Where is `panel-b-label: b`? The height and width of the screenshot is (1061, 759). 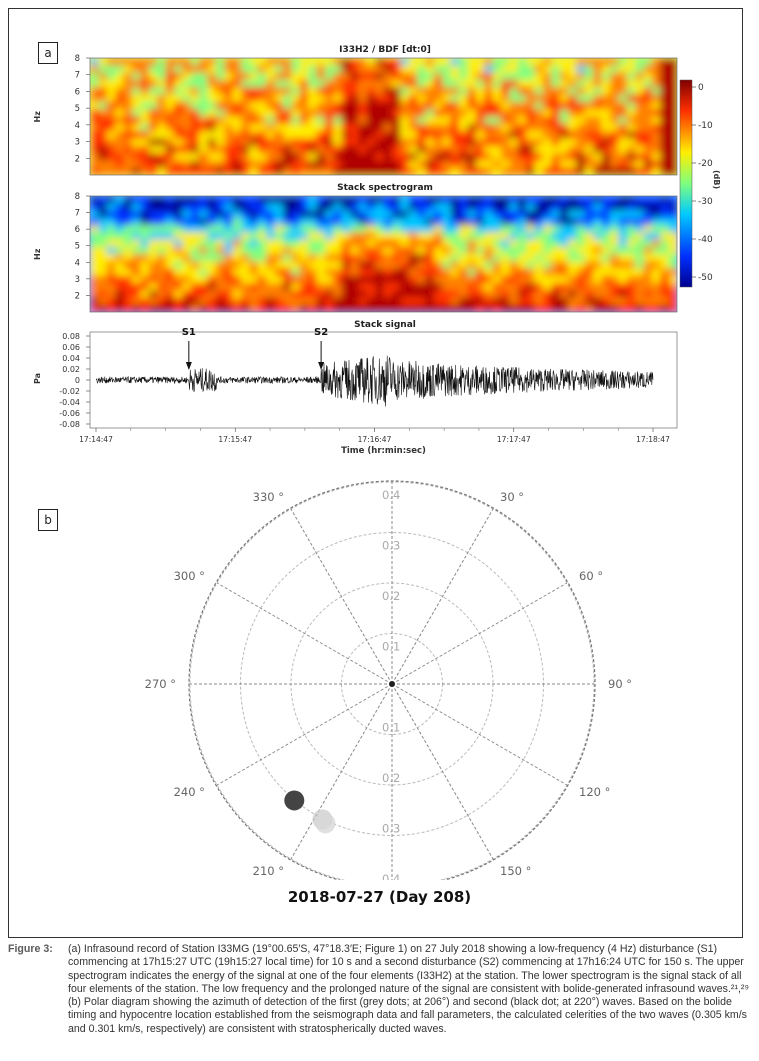
panel-b-label: b is located at coordinates (48, 520).